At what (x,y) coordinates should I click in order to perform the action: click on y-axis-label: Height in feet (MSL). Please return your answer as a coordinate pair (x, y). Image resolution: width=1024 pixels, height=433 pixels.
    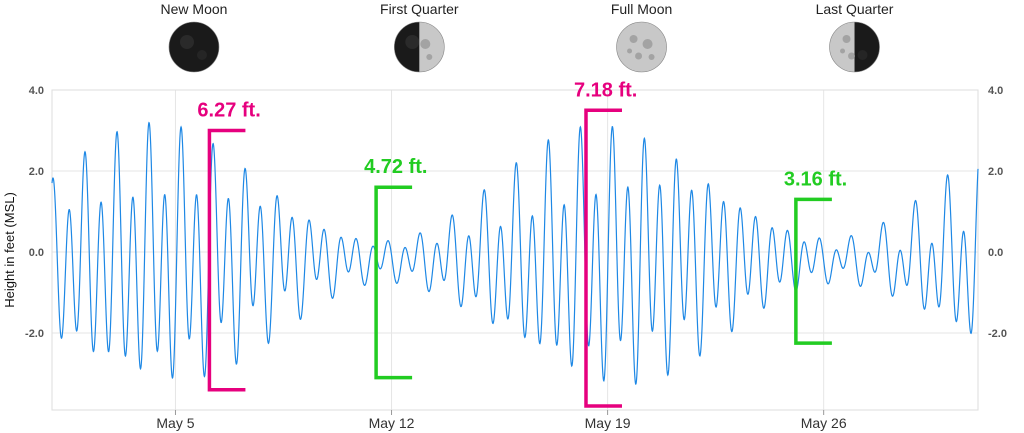
    Looking at the image, I should click on (9, 250).